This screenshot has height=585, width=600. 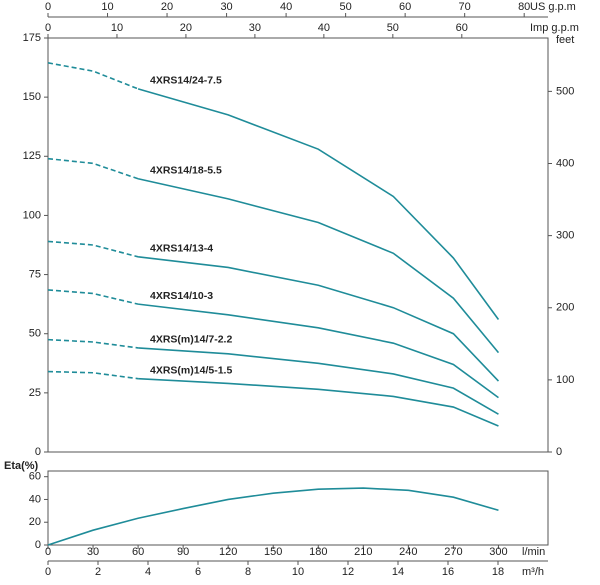 What do you see at coordinates (498, 572) in the screenshot?
I see `bottom-tick-label: 18` at bounding box center [498, 572].